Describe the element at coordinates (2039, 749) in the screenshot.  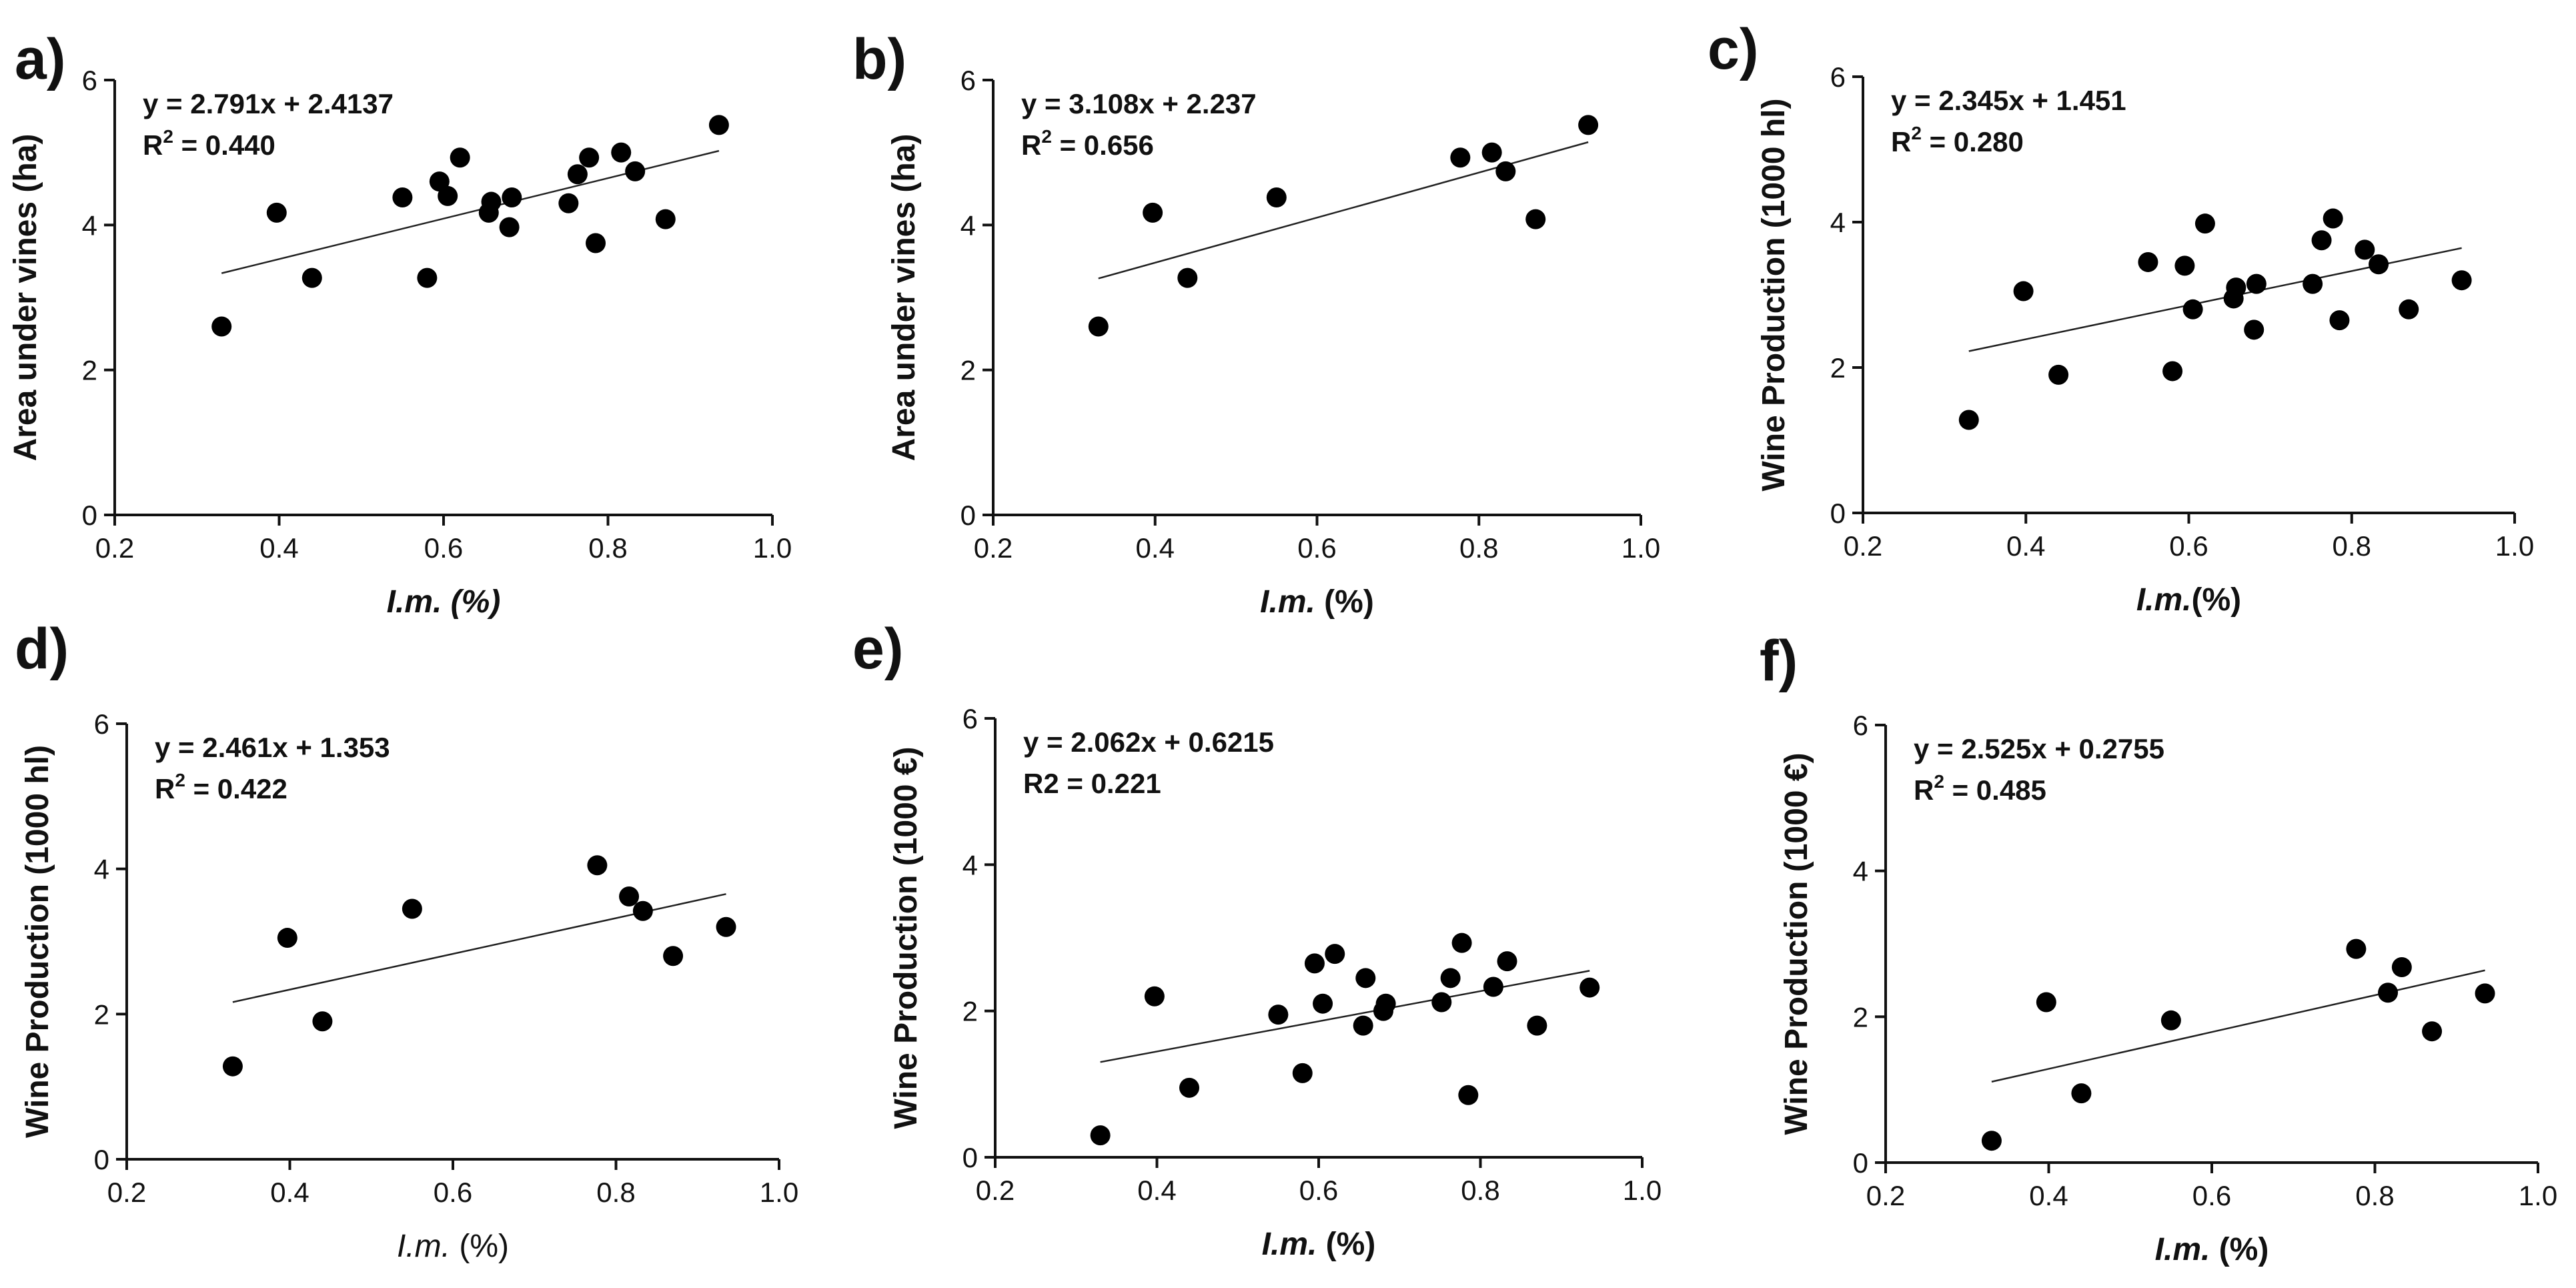
I see `regression-equation: y = 2.525x + 0.2755` at that location.